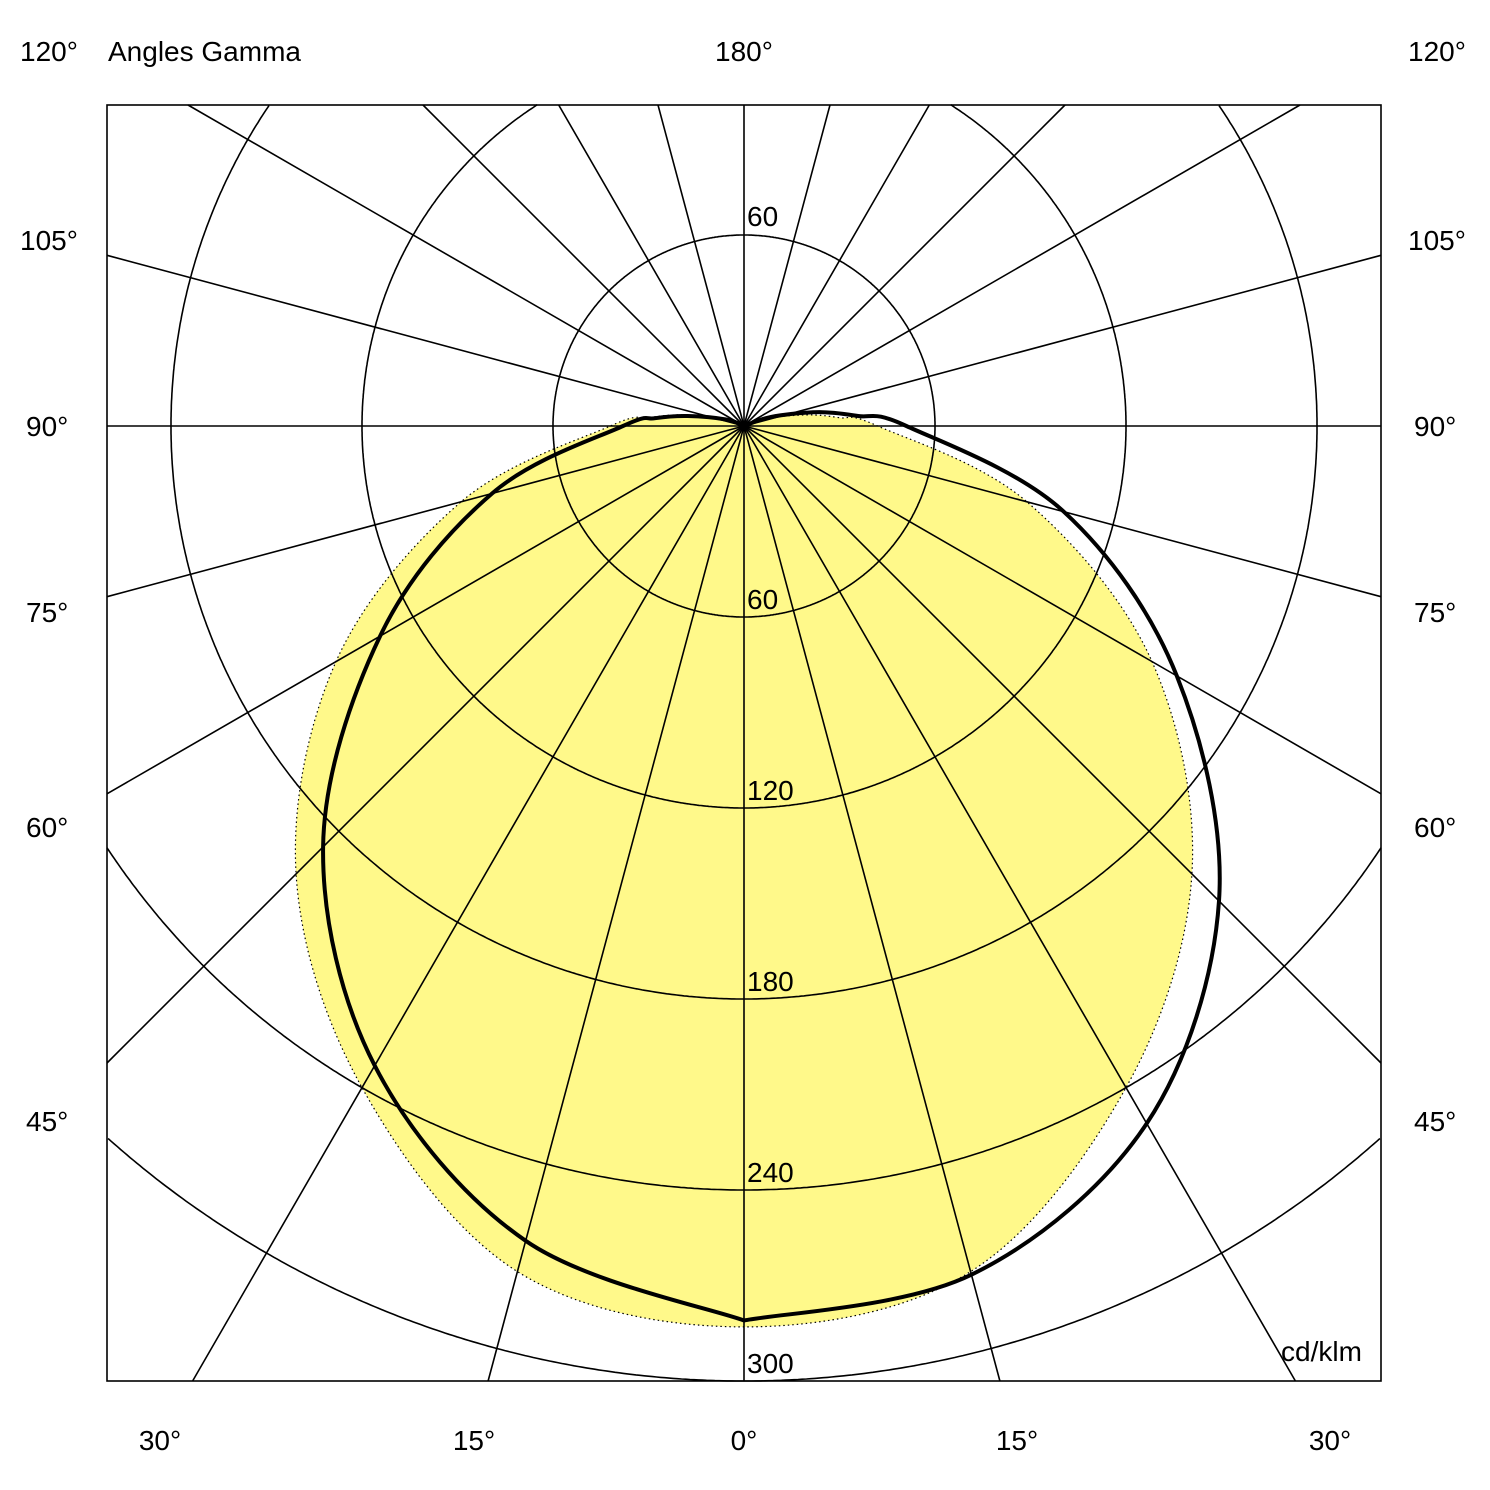 This screenshot has height=1490, width=1490. Describe the element at coordinates (1321, 1351) in the screenshot. I see `unit-label: cd/klm` at that location.